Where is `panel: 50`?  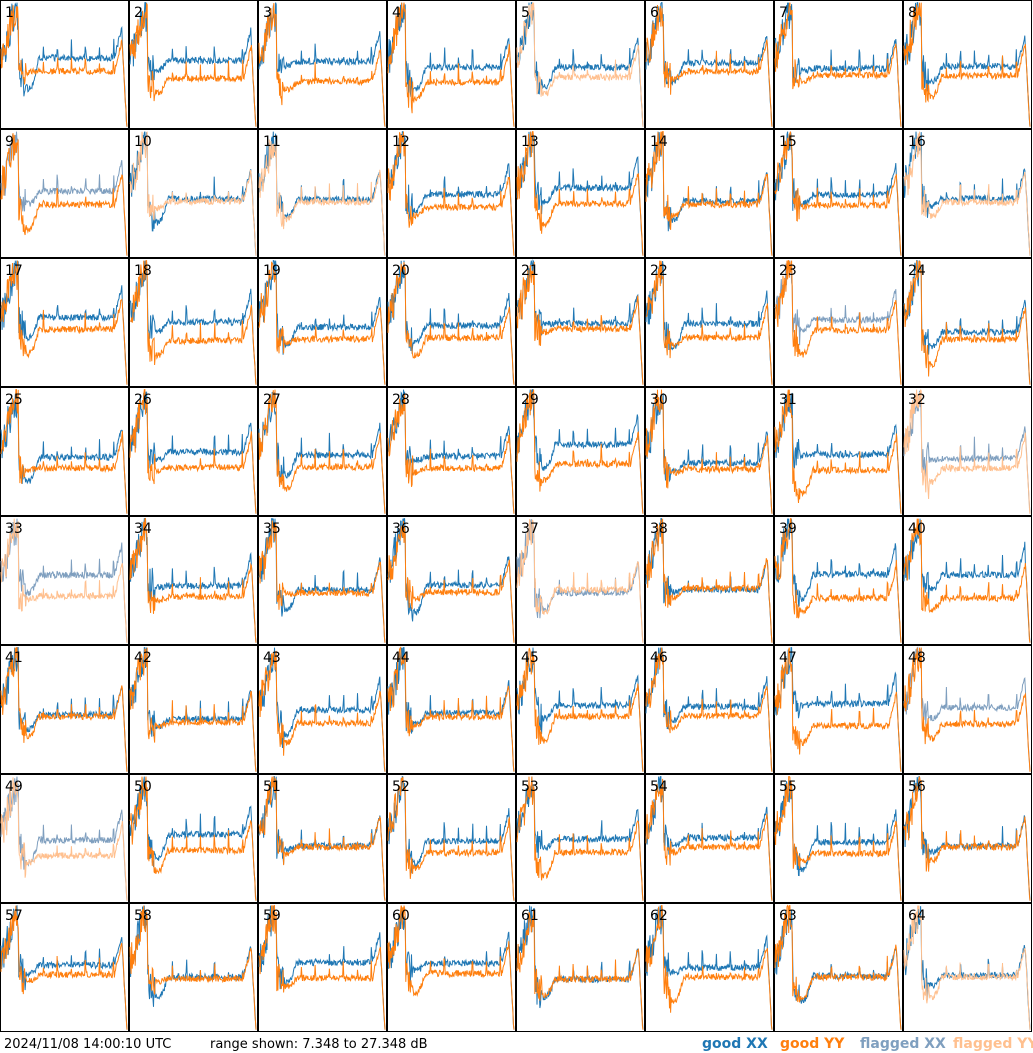 panel: 50 is located at coordinates (193, 838).